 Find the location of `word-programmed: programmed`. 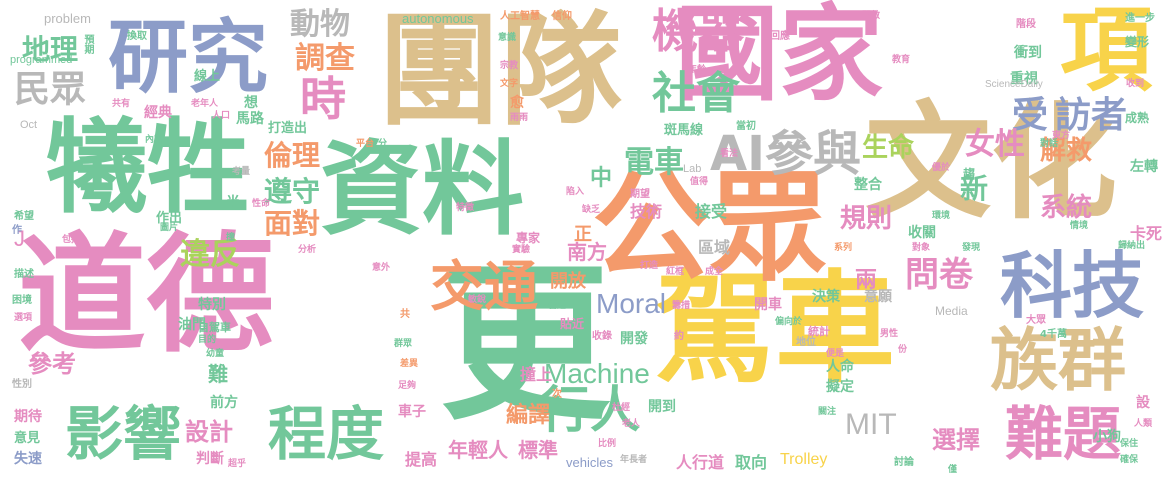

word-programmed: programmed is located at coordinates (41, 60).